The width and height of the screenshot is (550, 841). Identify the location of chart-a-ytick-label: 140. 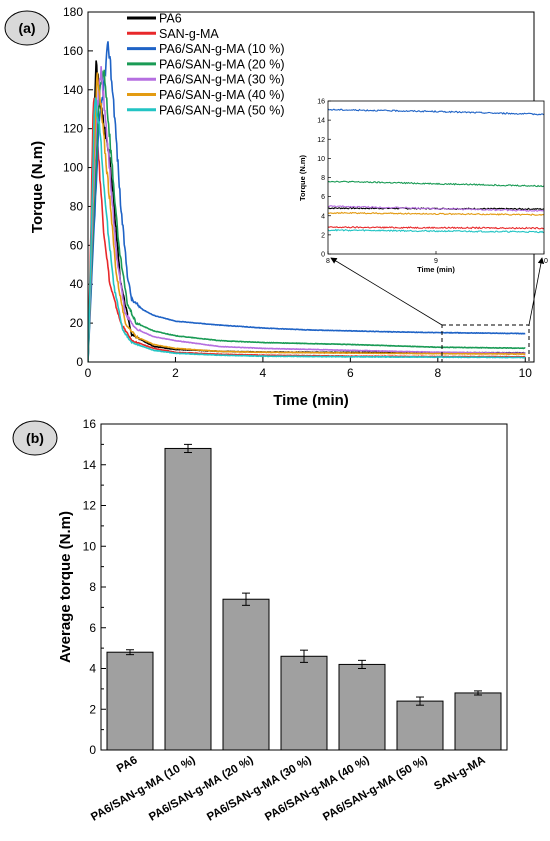
(73, 90).